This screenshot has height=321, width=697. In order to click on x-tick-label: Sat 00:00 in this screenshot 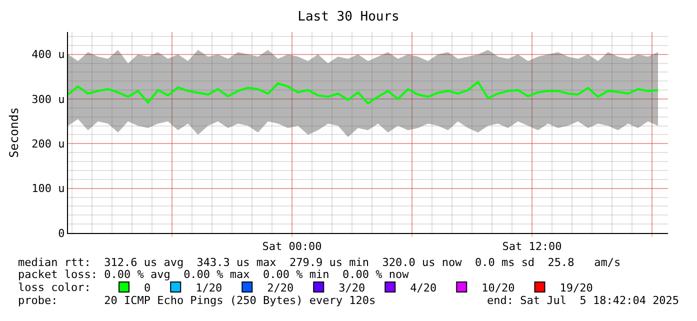, I will do `click(292, 247)`.